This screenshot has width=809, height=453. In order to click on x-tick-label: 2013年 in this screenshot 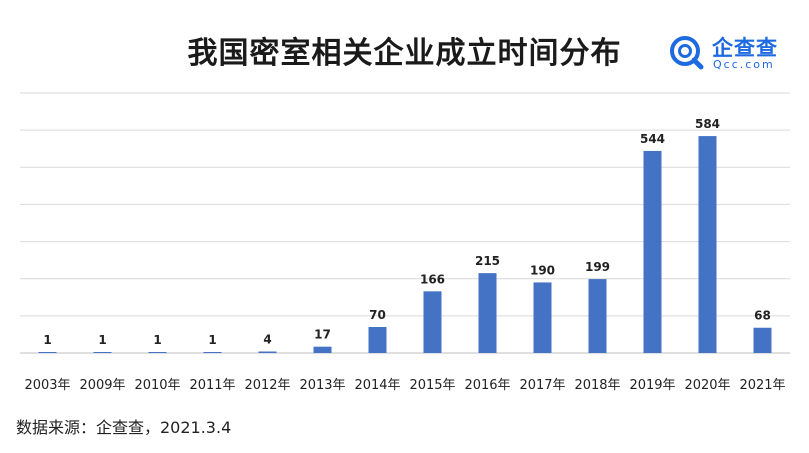, I will do `click(322, 385)`.